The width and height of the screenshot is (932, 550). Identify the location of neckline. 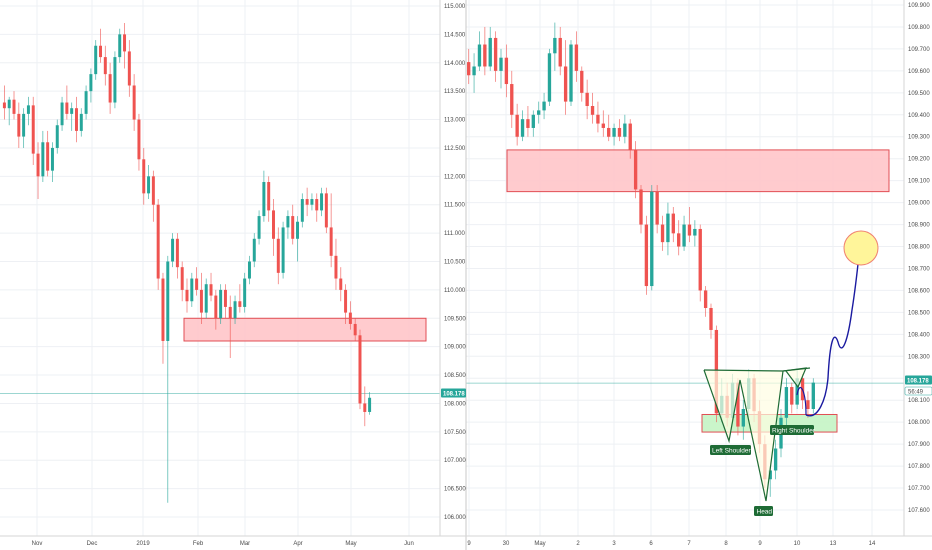
(757, 369).